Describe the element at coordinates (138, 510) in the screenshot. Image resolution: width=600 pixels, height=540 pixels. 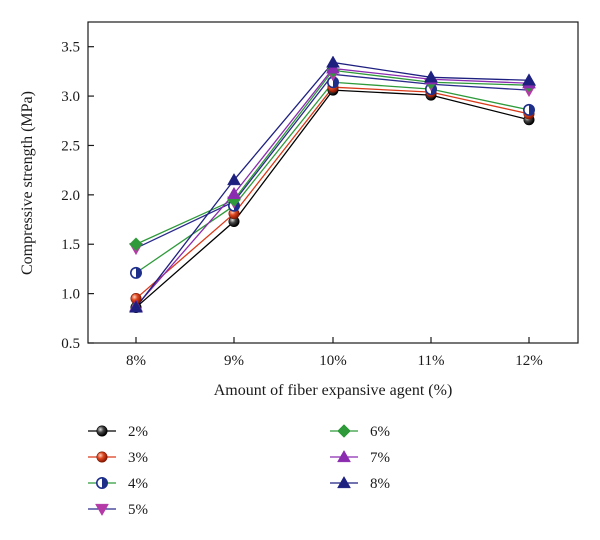
I see `legend-label: 5%` at that location.